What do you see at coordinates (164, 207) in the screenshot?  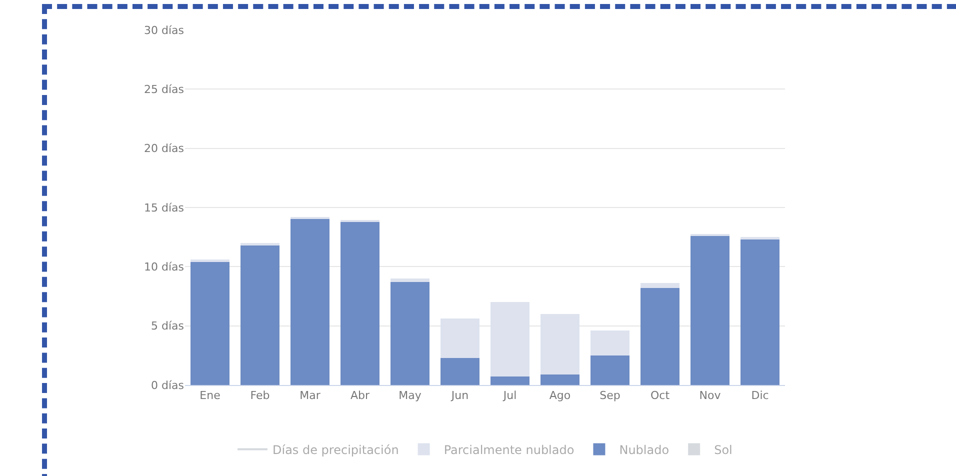 I see `y-tick-label: 15 días` at bounding box center [164, 207].